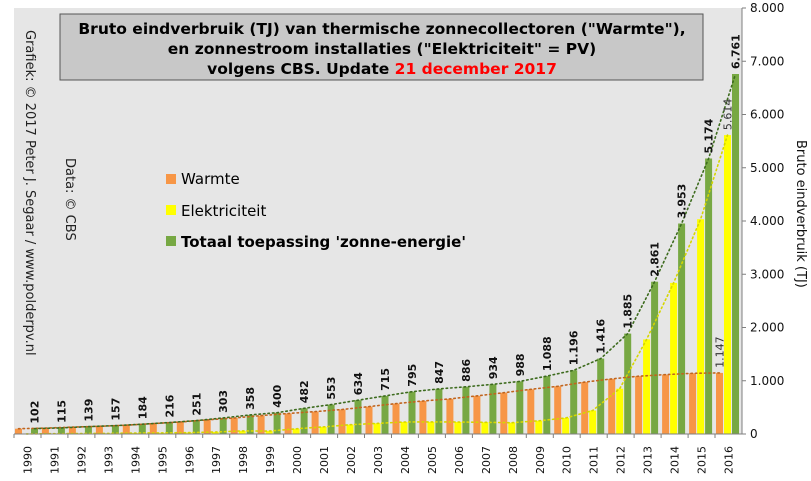  What do you see at coordinates (493, 409) in the screenshot?
I see `bar-totaal-2007` at bounding box center [493, 409].